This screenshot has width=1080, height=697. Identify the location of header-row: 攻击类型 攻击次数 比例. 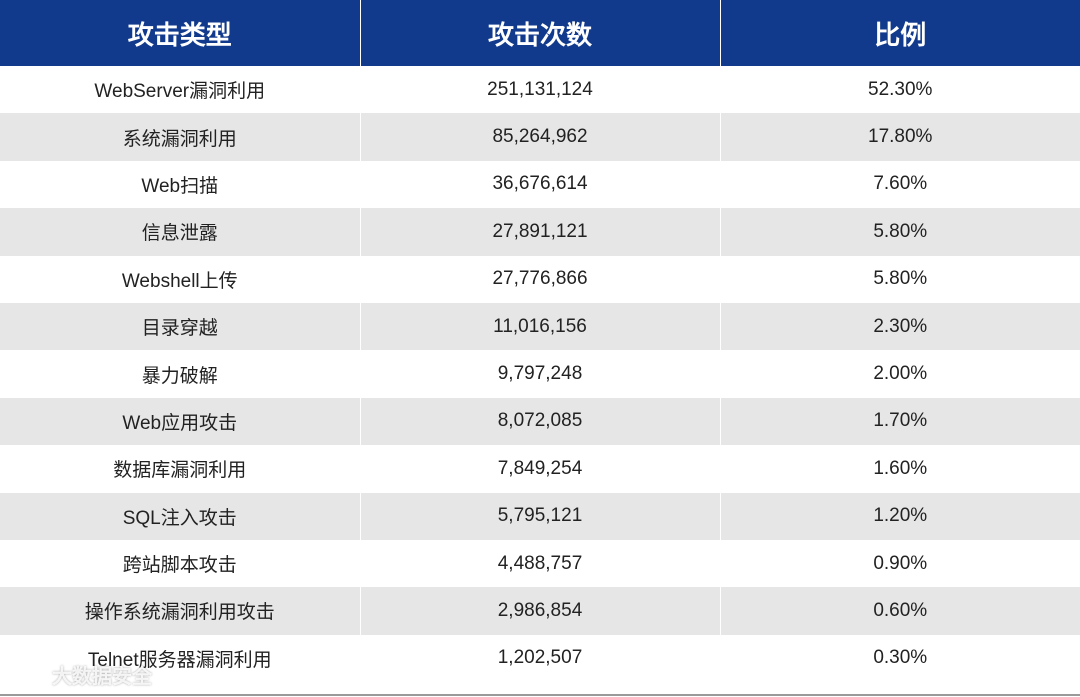
(540, 33).